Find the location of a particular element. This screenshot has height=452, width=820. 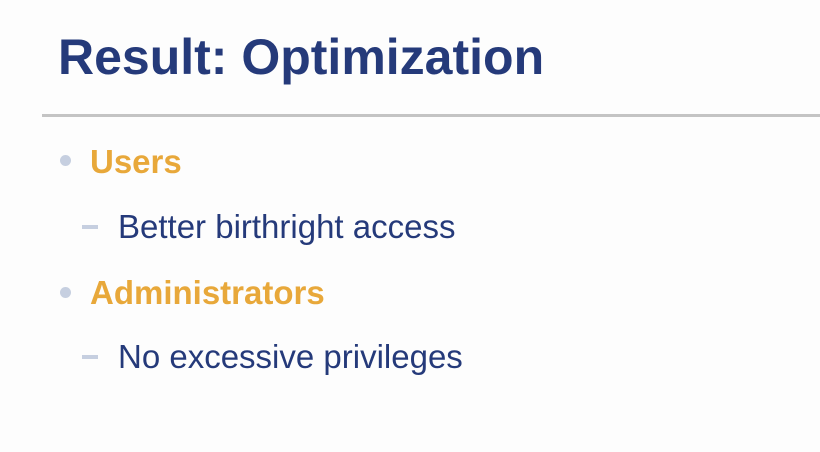

sub-bullet-birthright-access: Better birthright access is located at coordinates (287, 226).